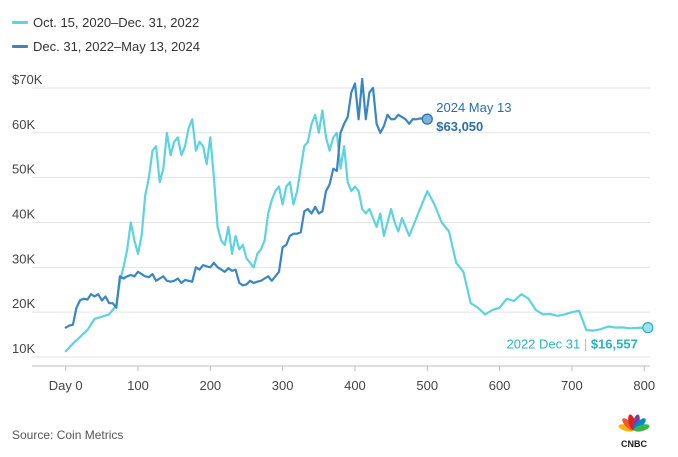 Image resolution: width=678 pixels, height=457 pixels. I want to click on y-tick-label-5: 60K, so click(23, 124).